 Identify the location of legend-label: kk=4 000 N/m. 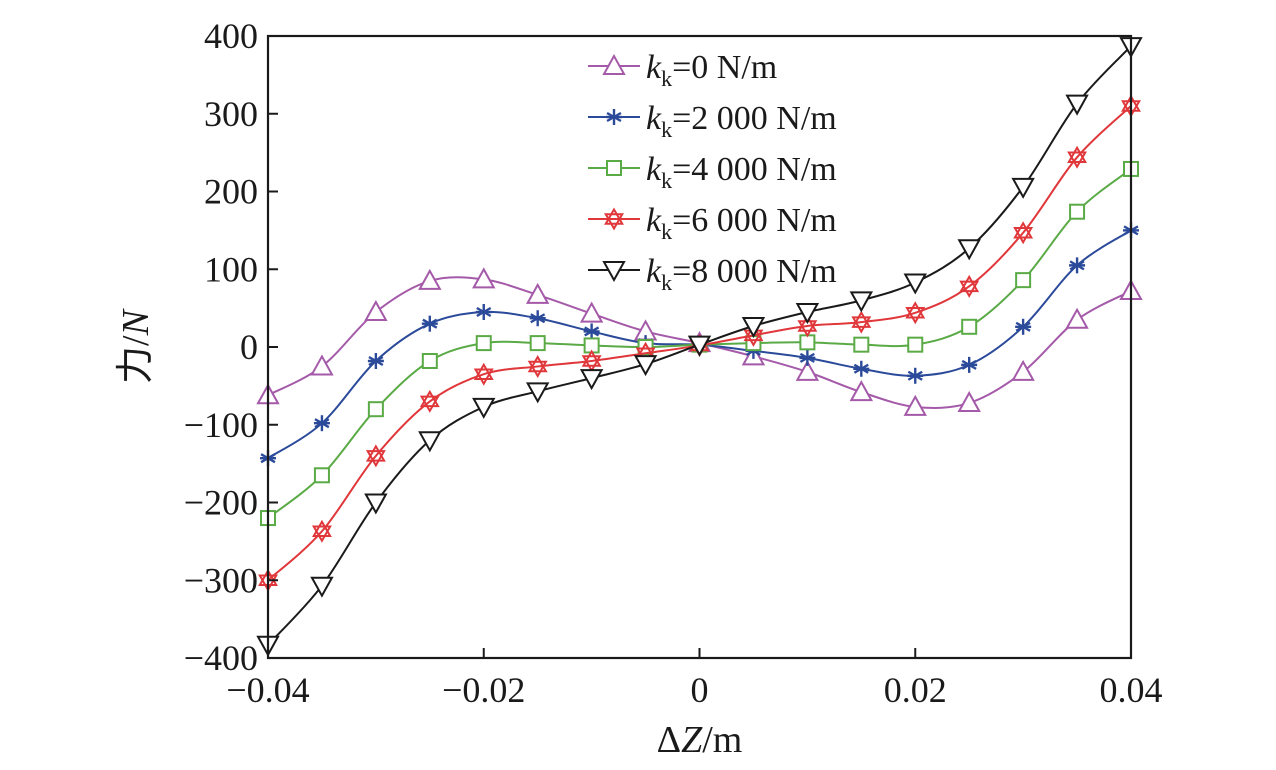
(741, 172).